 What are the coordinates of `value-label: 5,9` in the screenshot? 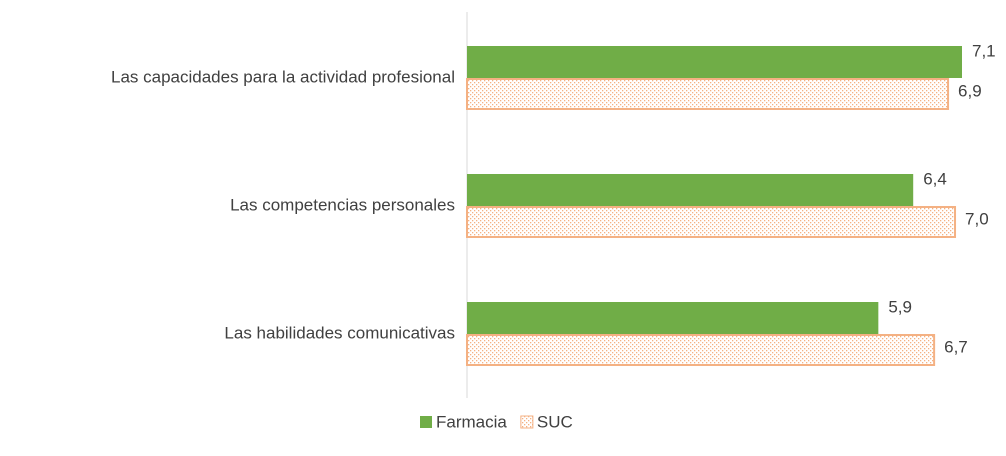 It's located at (900, 306).